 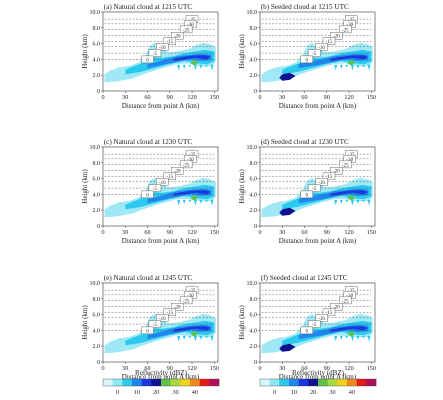 I want to click on panel-title: (d) Seeded cloud at 1230 UTC, so click(x=305, y=142).